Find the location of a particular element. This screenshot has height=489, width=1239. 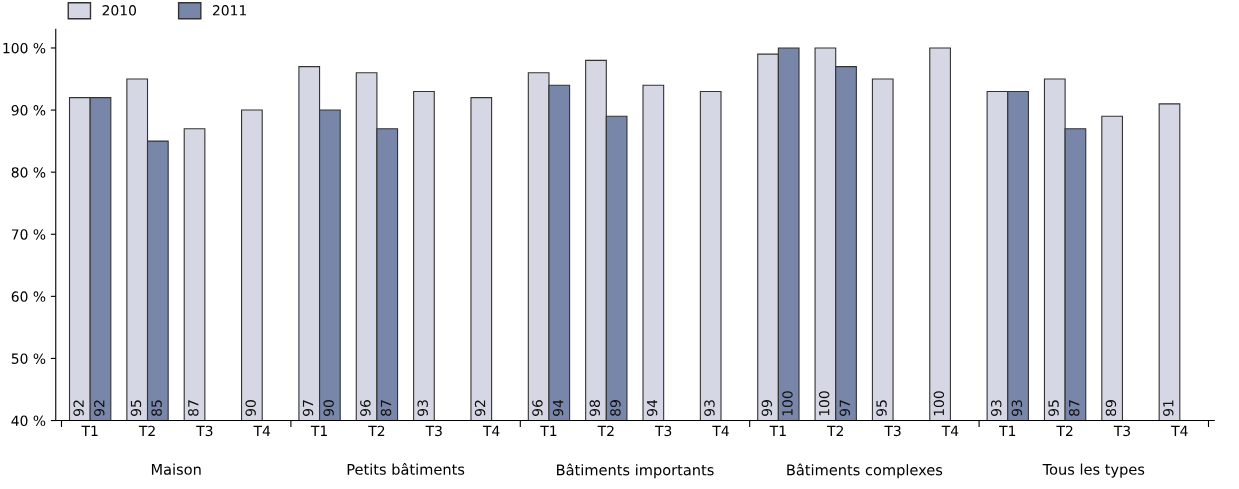

legend-label: 2011 is located at coordinates (229, 10).